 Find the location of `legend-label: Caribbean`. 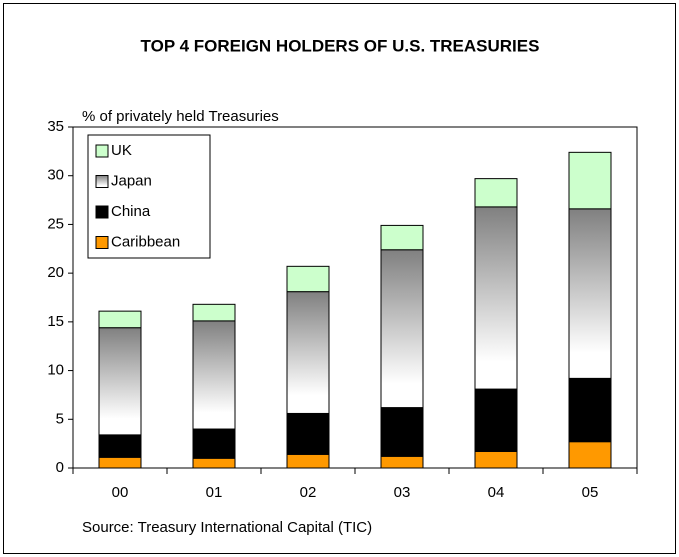

legend-label: Caribbean is located at coordinates (145, 241).